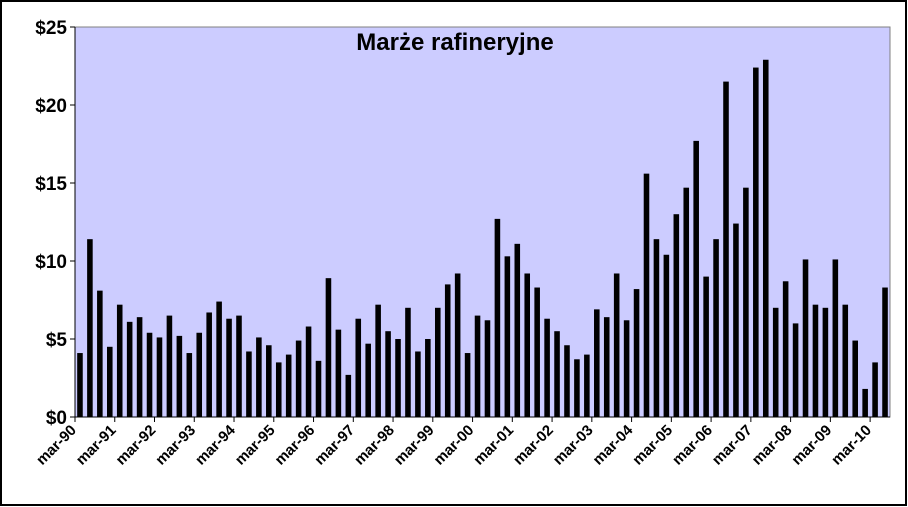  I want to click on y-tick-label: $15, so click(51, 184).